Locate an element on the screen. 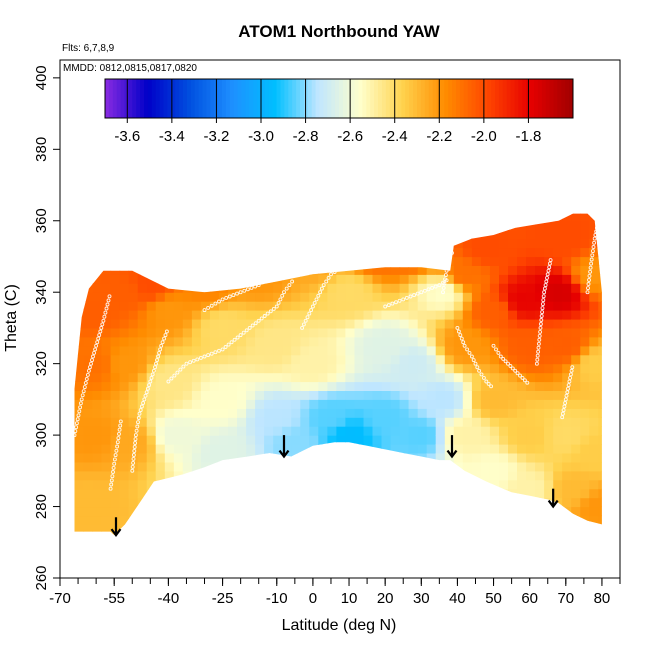 The width and height of the screenshot is (650, 650). x-tick-label: 40 is located at coordinates (457, 598).